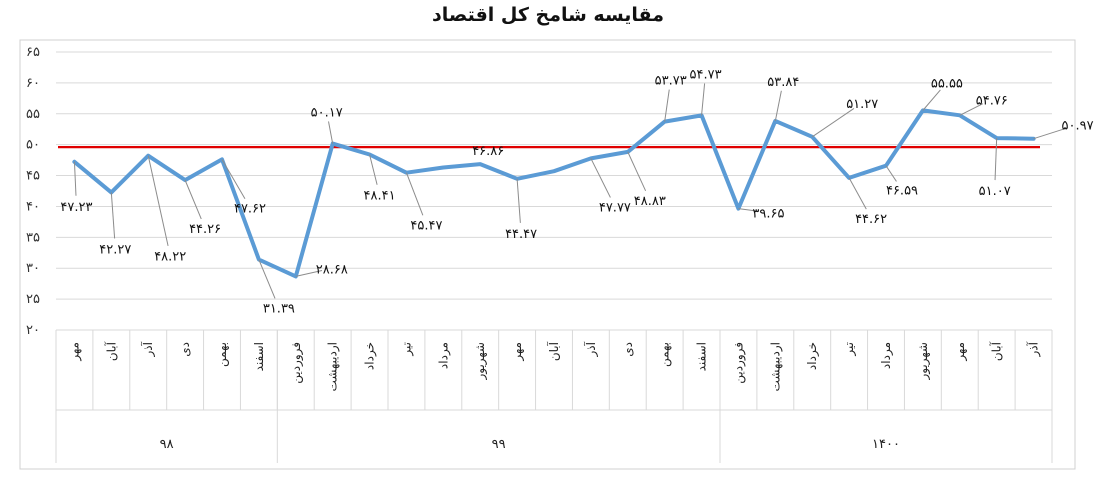 The height and width of the screenshot is (480, 1096). I want to click on data-label: ۴۶.۵۹, so click(902, 191).